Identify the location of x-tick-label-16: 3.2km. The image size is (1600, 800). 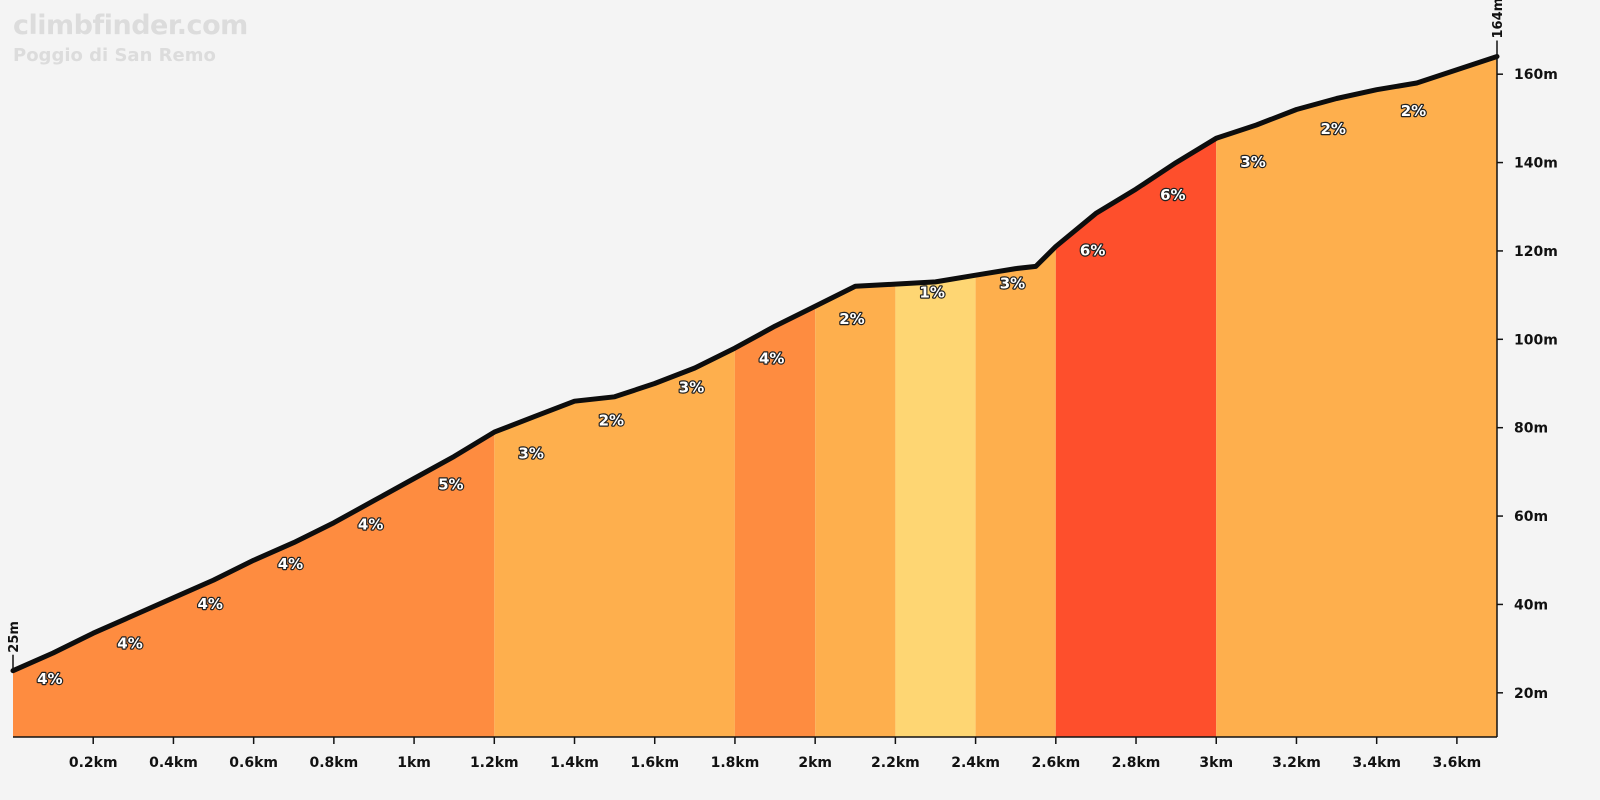
(1296, 763).